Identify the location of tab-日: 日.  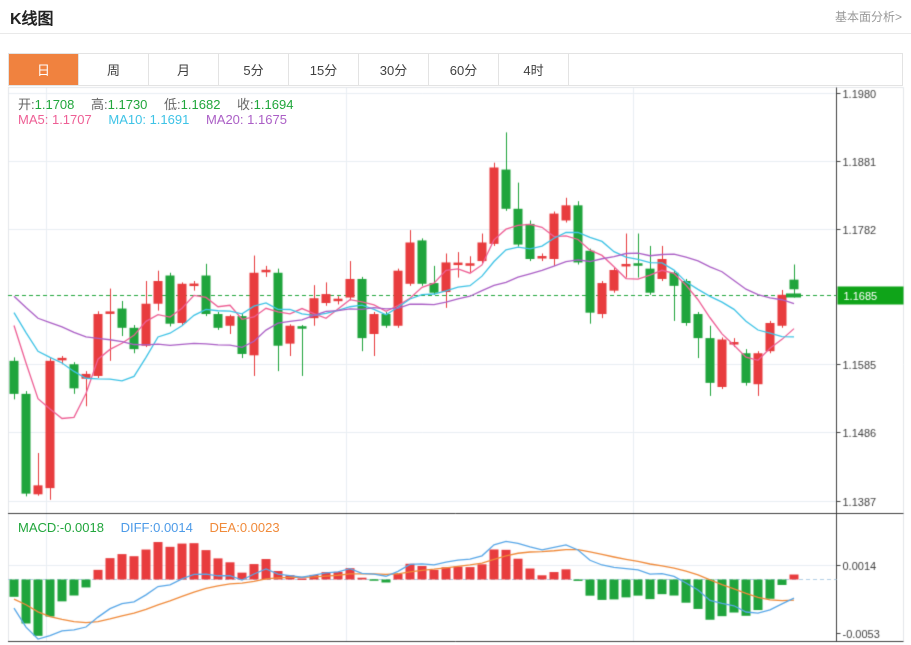
(44, 69).